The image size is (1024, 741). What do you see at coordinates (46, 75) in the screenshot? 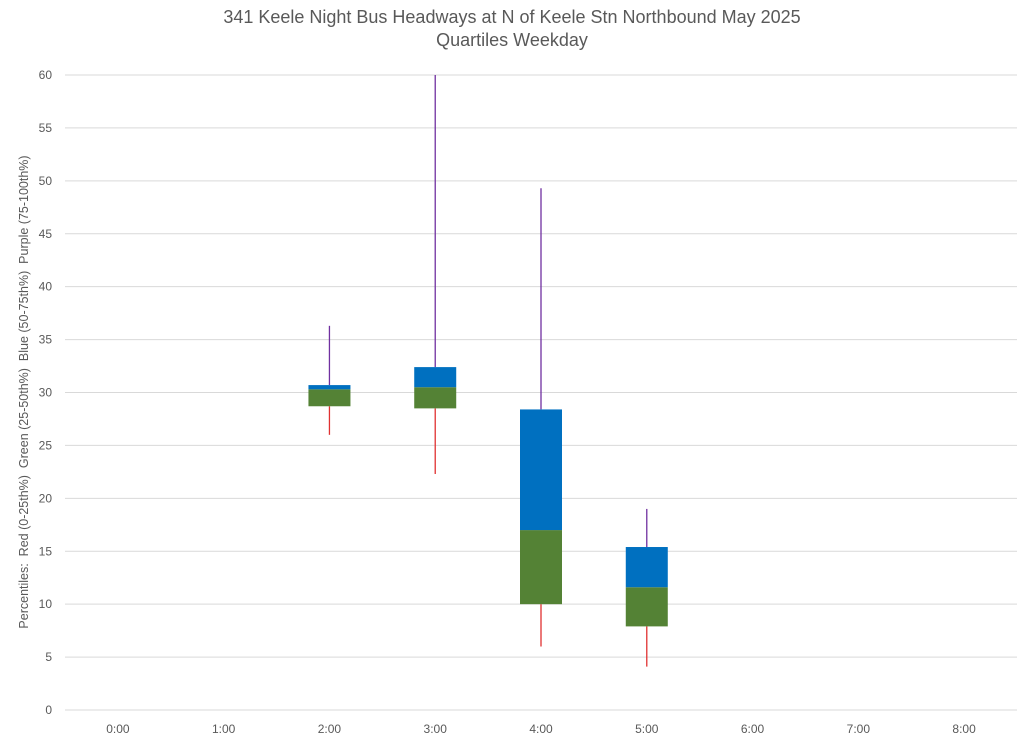
I see `y-tick-label: 60` at bounding box center [46, 75].